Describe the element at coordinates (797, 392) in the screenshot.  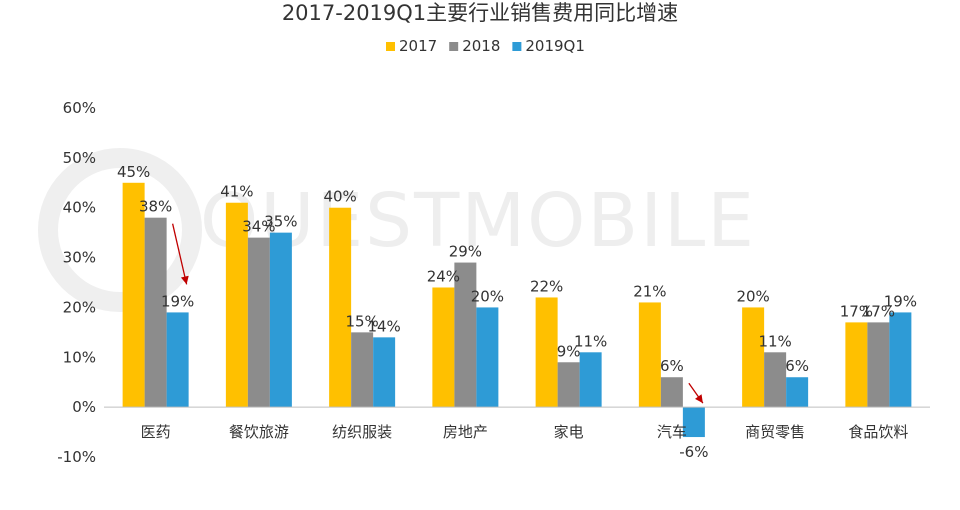
I see `bar-2019Q1-商贸零售` at that location.